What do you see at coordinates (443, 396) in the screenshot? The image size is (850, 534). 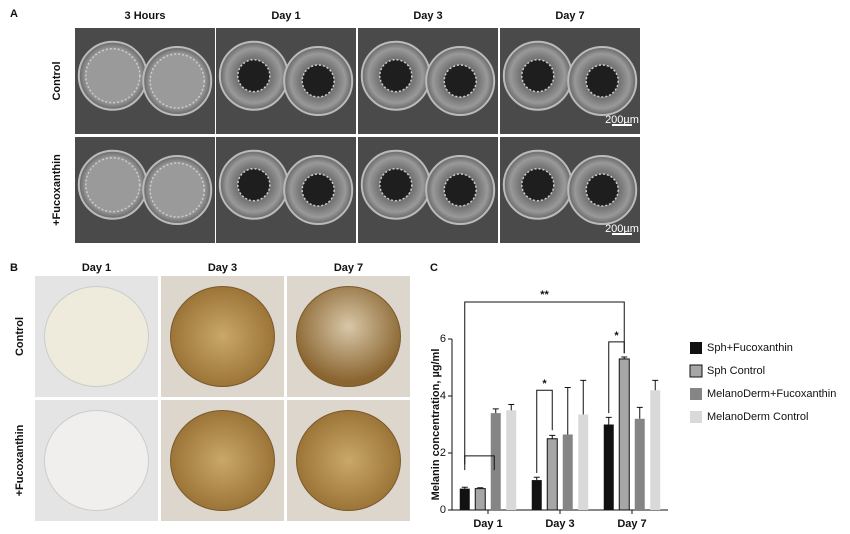 I see `y-tick-label: 4` at bounding box center [443, 396].